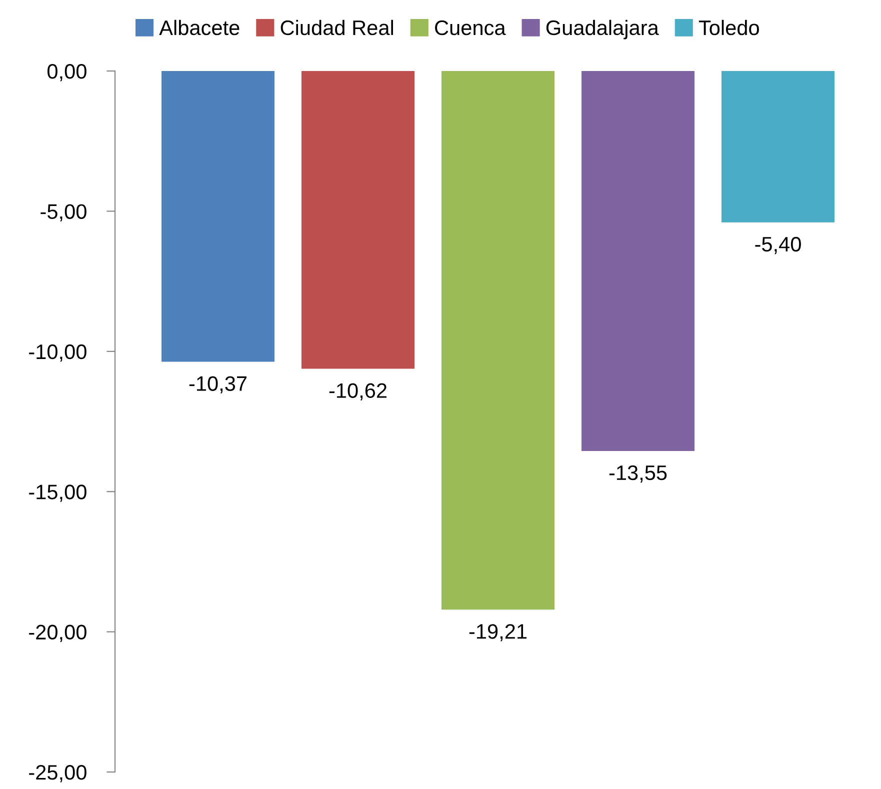  What do you see at coordinates (57, 353) in the screenshot?
I see `y-tick-label: -10,00` at bounding box center [57, 353].